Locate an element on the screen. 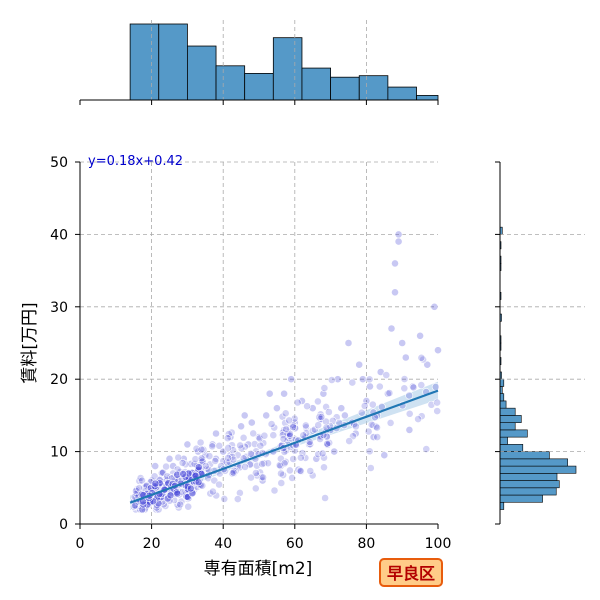 The width and height of the screenshot is (600, 600). y-tick-label: 10 is located at coordinates (59, 453).